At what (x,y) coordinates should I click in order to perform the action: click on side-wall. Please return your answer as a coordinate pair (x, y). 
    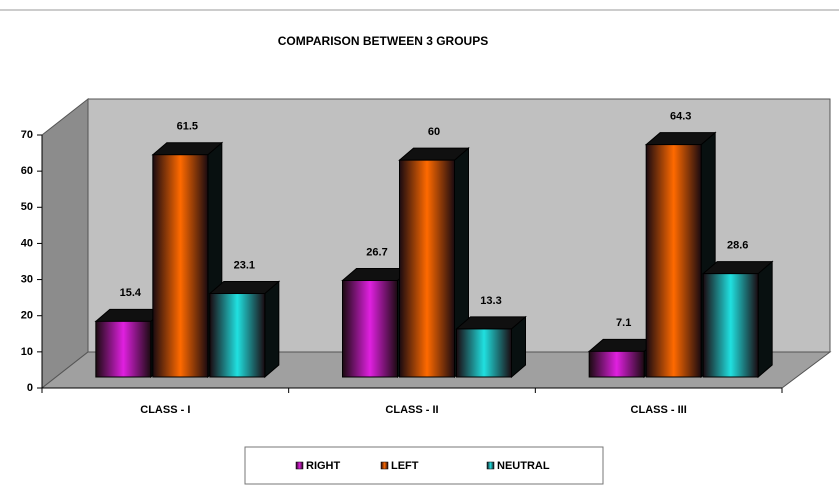
    Looking at the image, I should click on (65, 243).